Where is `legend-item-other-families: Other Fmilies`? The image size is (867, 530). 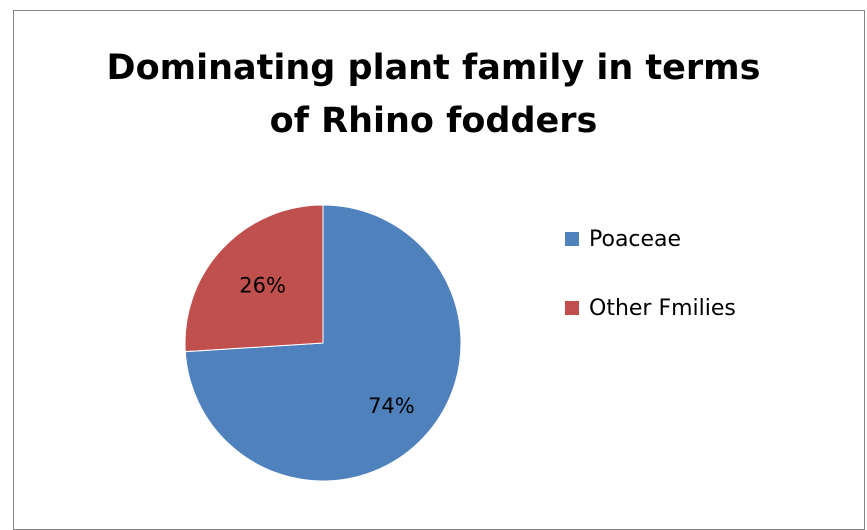 legend-item-other-families: Other Fmilies is located at coordinates (650, 308).